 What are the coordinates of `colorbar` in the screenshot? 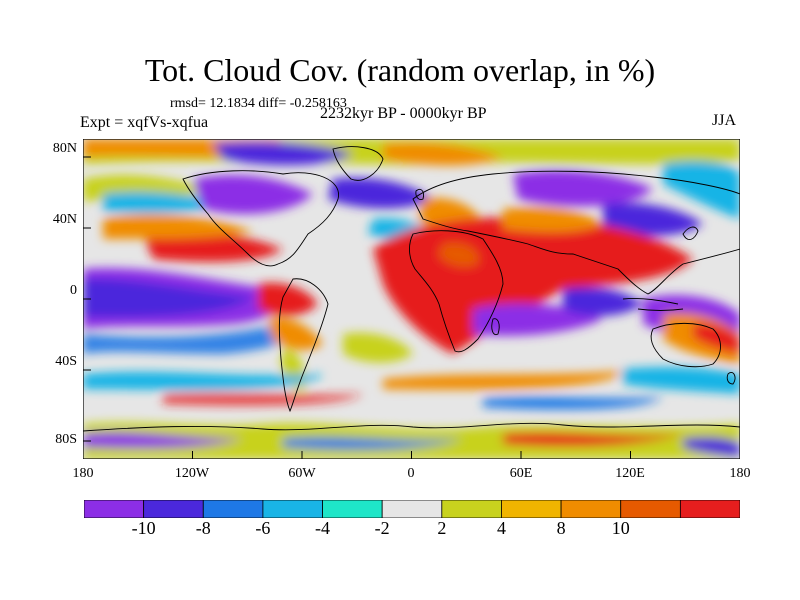 It's located at (412, 509).